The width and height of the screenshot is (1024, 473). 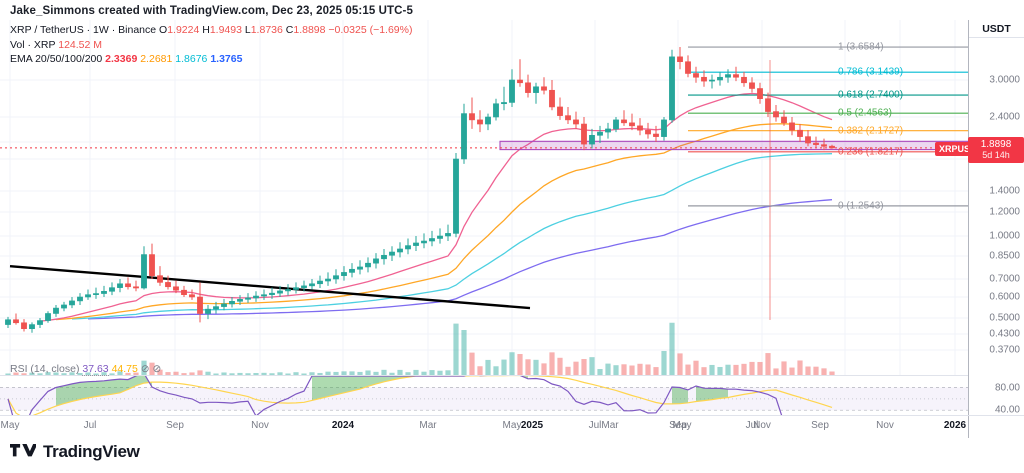 What do you see at coordinates (1004, 212) in the screenshot?
I see `price-axis-tick: 1.2000` at bounding box center [1004, 212].